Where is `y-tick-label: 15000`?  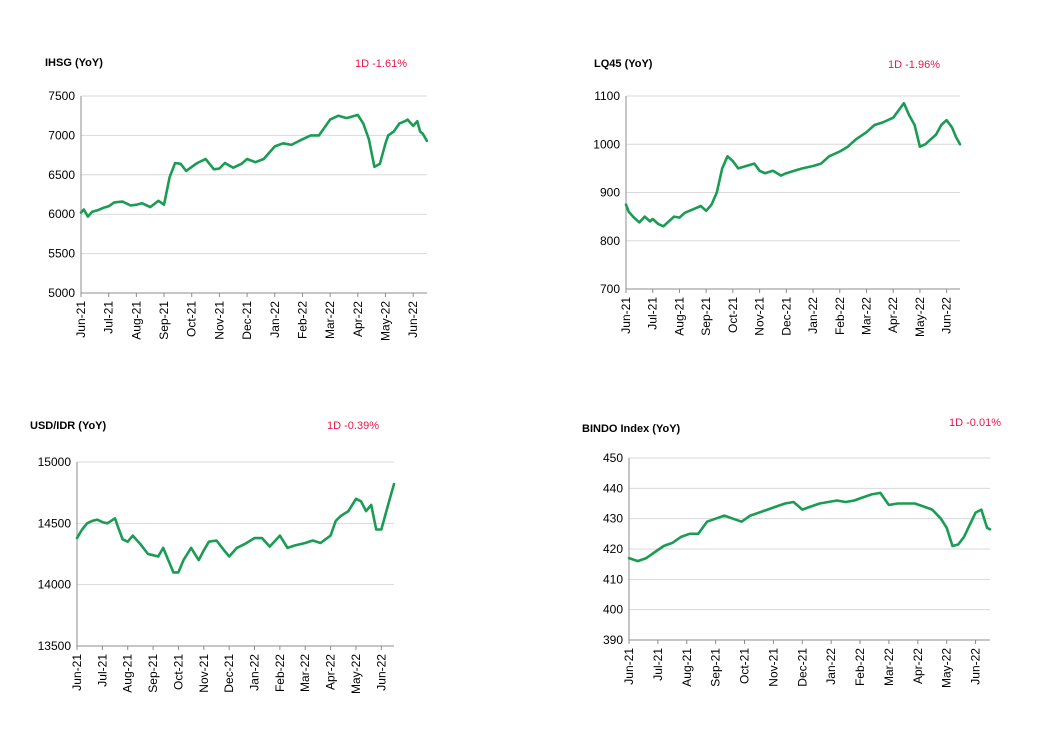 y-tick-label: 15000 is located at coordinates (55, 462).